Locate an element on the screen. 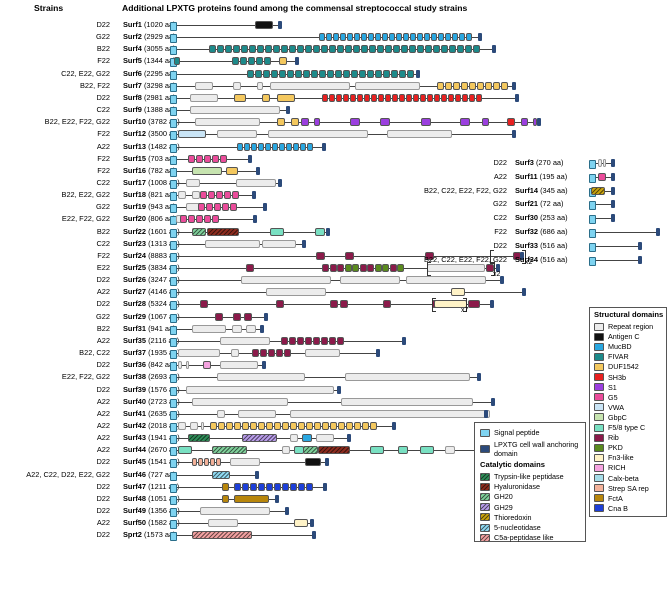  protein-length: (5324 aa) is located at coordinates (164, 304).